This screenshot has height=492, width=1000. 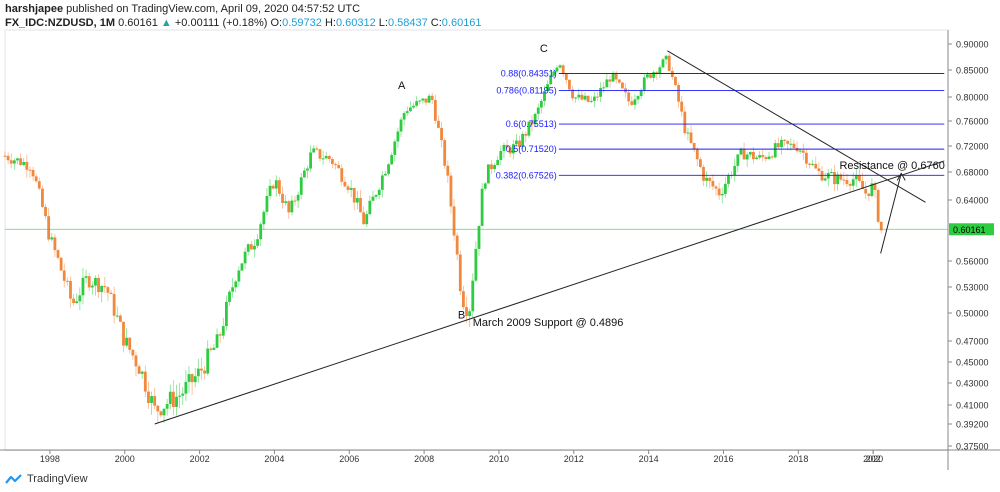 I want to click on time-tick-label: 2002, so click(x=200, y=459).